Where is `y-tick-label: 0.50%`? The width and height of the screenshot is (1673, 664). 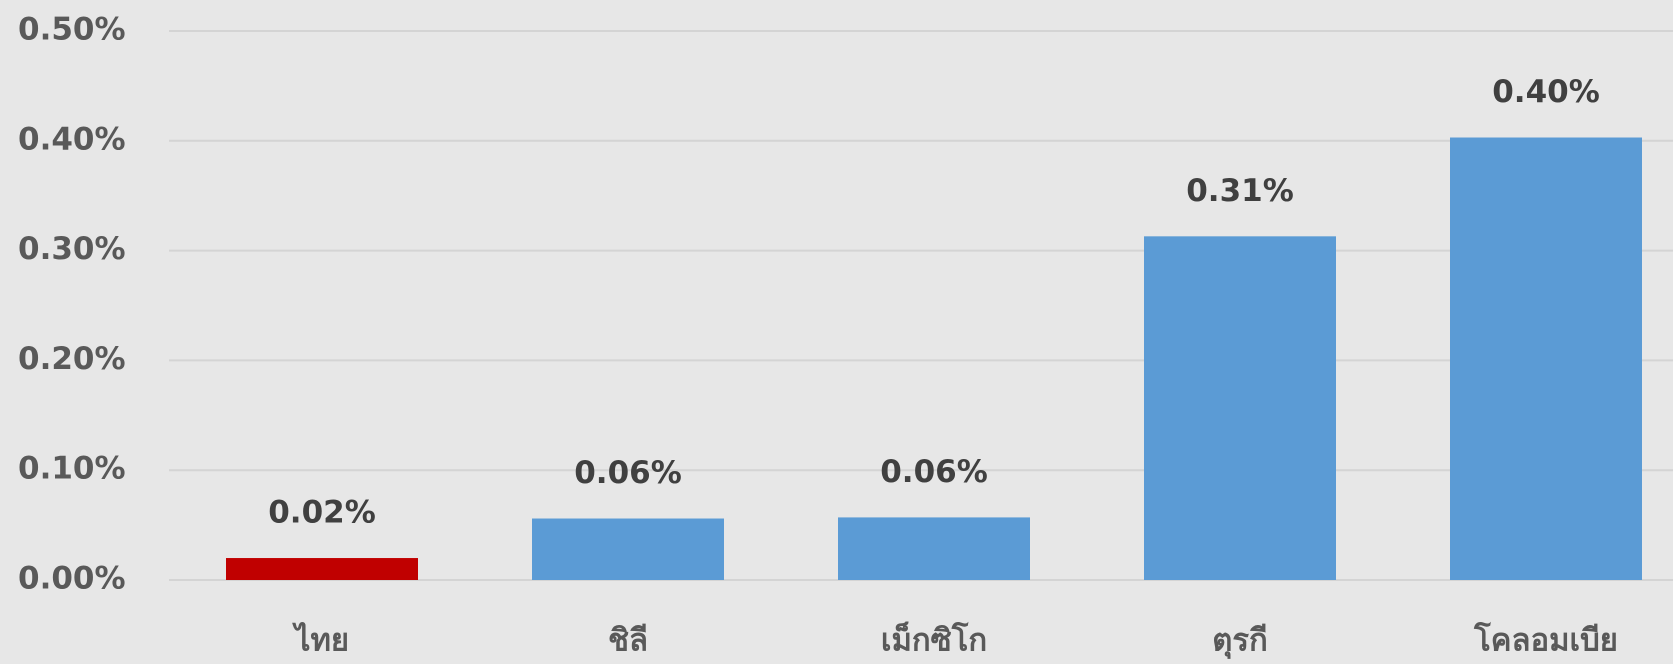
y-tick-label: 0.50% is located at coordinates (72, 30).